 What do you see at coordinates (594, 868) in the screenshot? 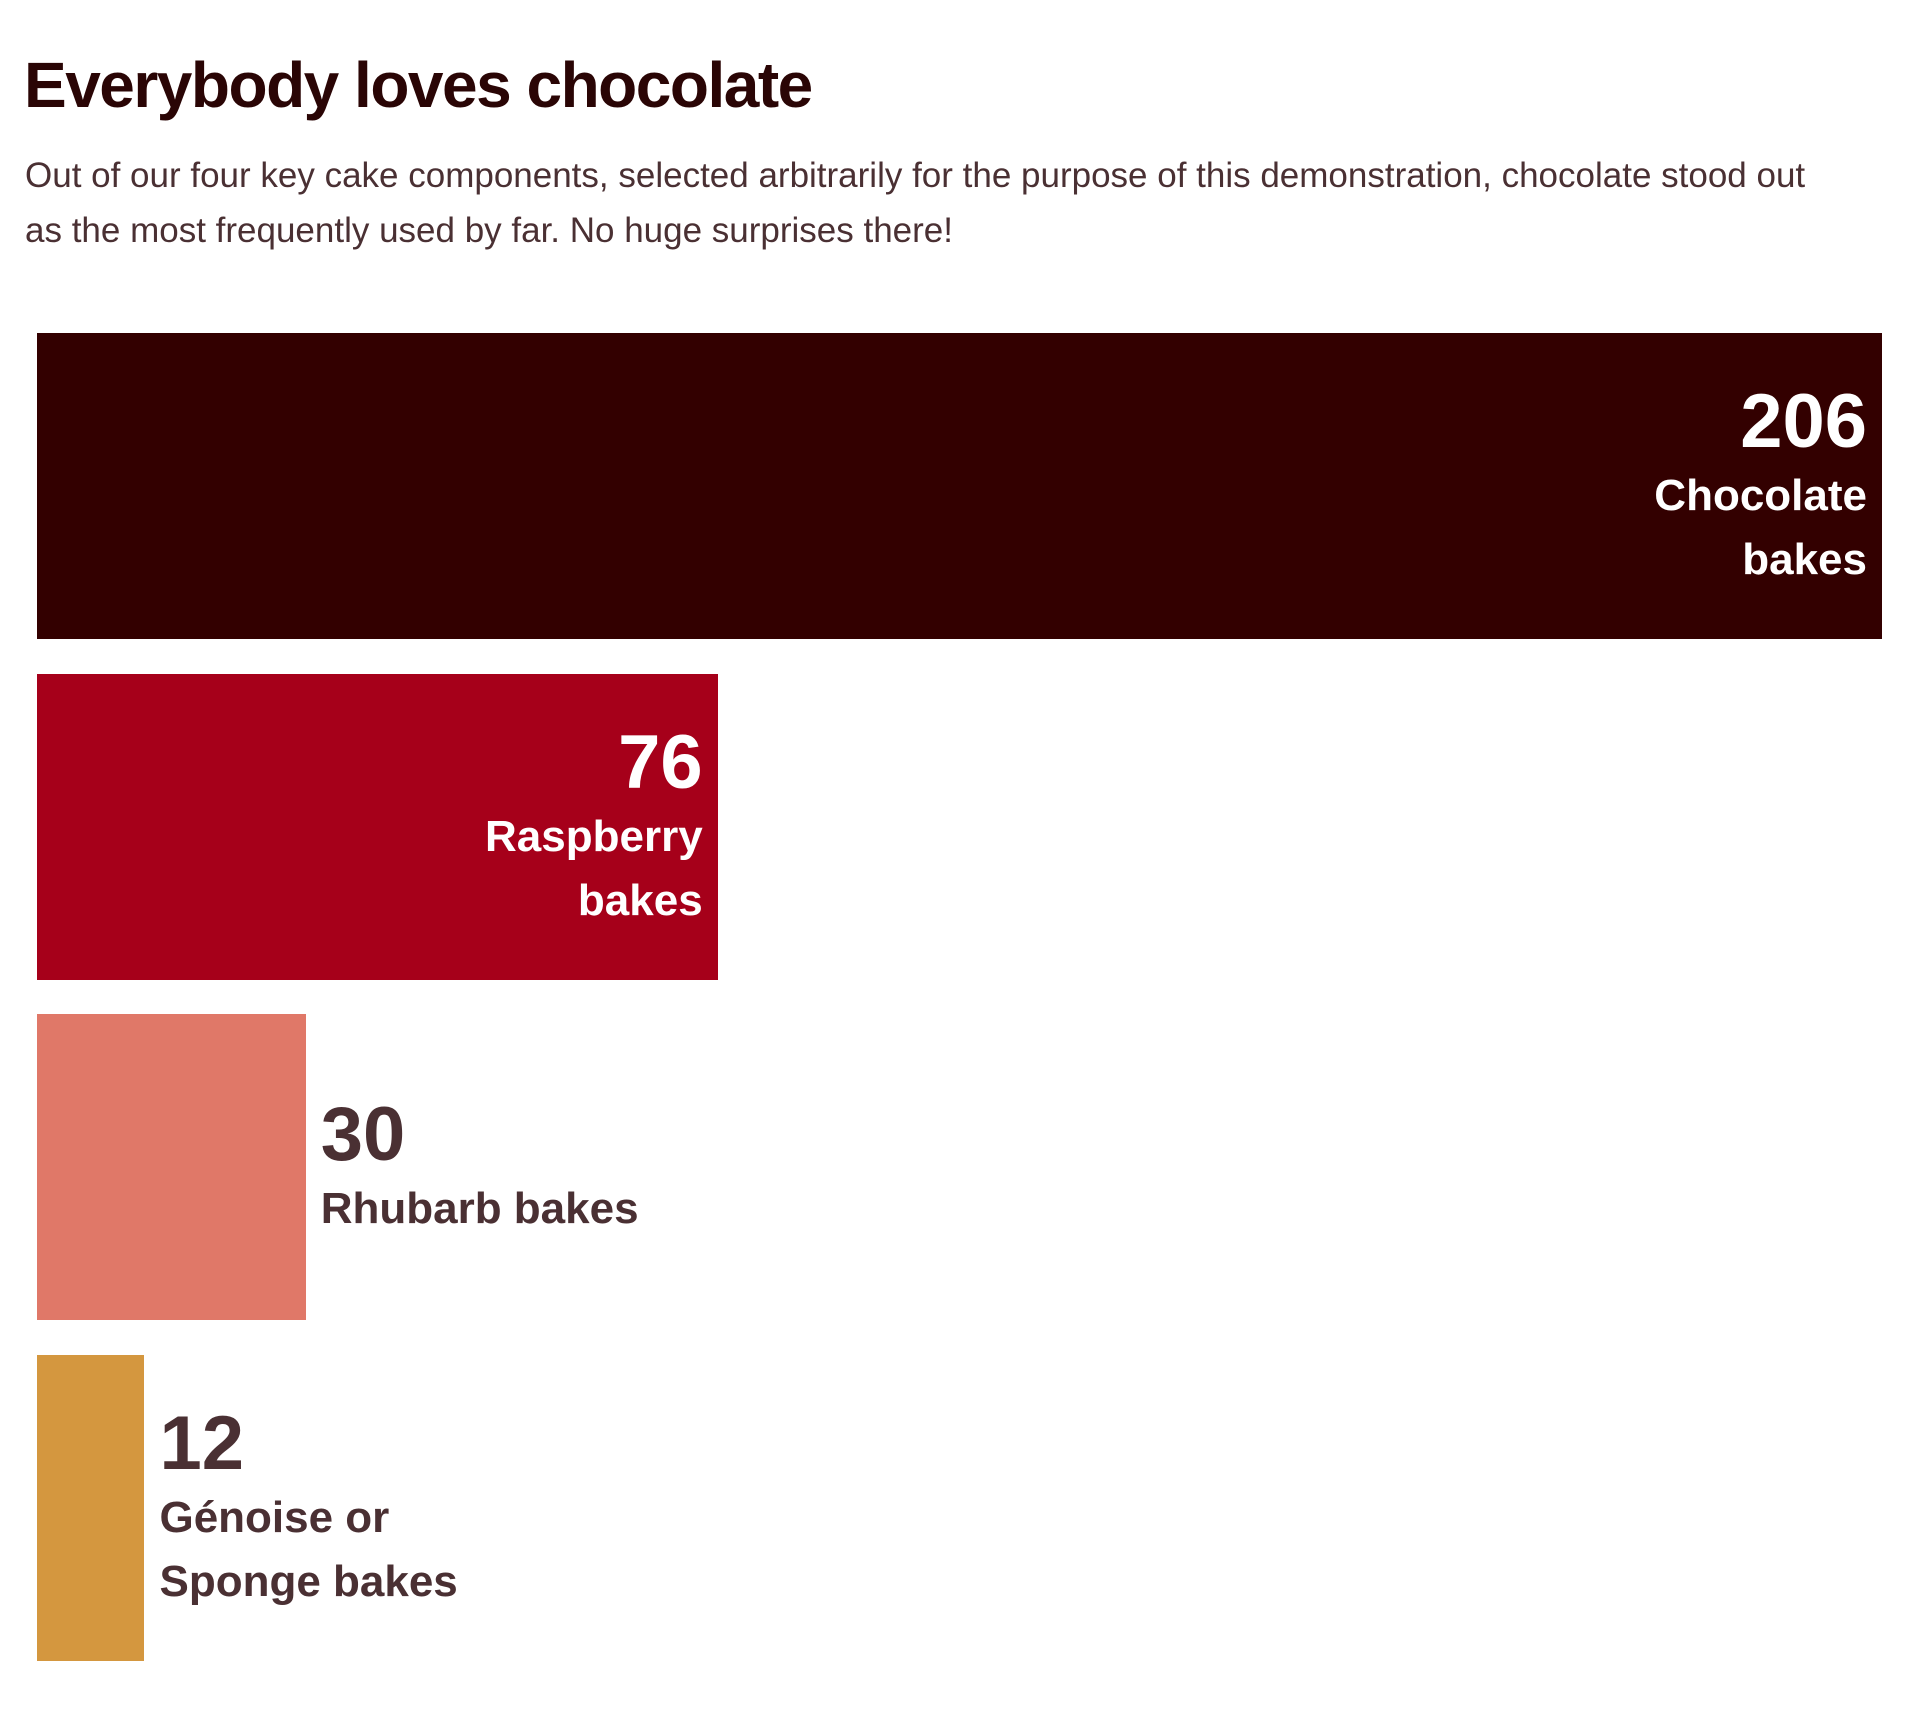
I see `category-label: Raspberry bakes` at bounding box center [594, 868].